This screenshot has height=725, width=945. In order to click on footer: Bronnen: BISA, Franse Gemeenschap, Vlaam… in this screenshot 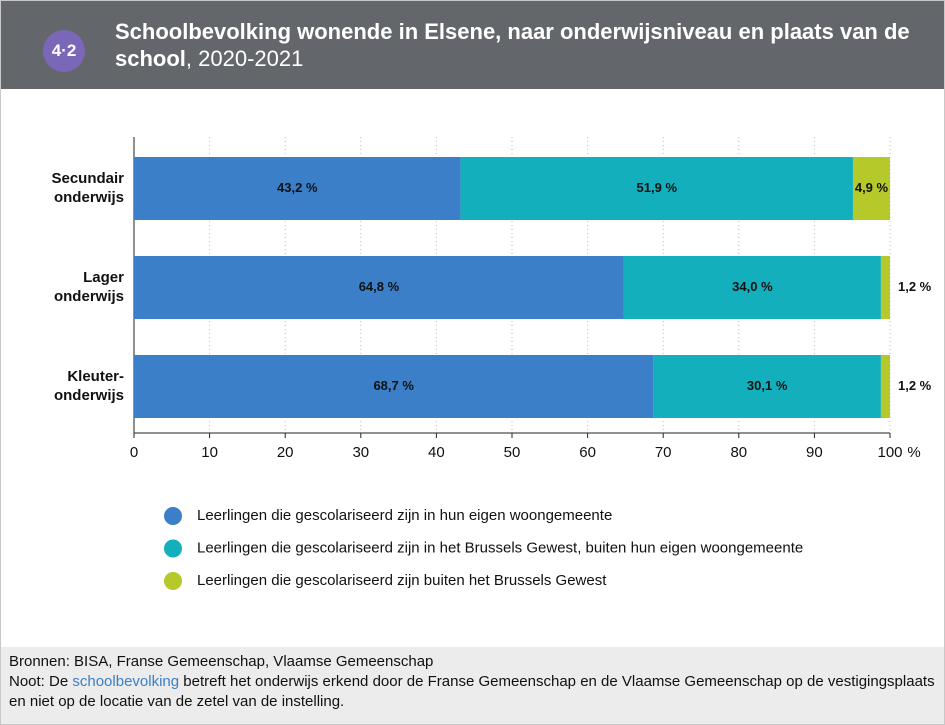, I will do `click(472, 685)`.